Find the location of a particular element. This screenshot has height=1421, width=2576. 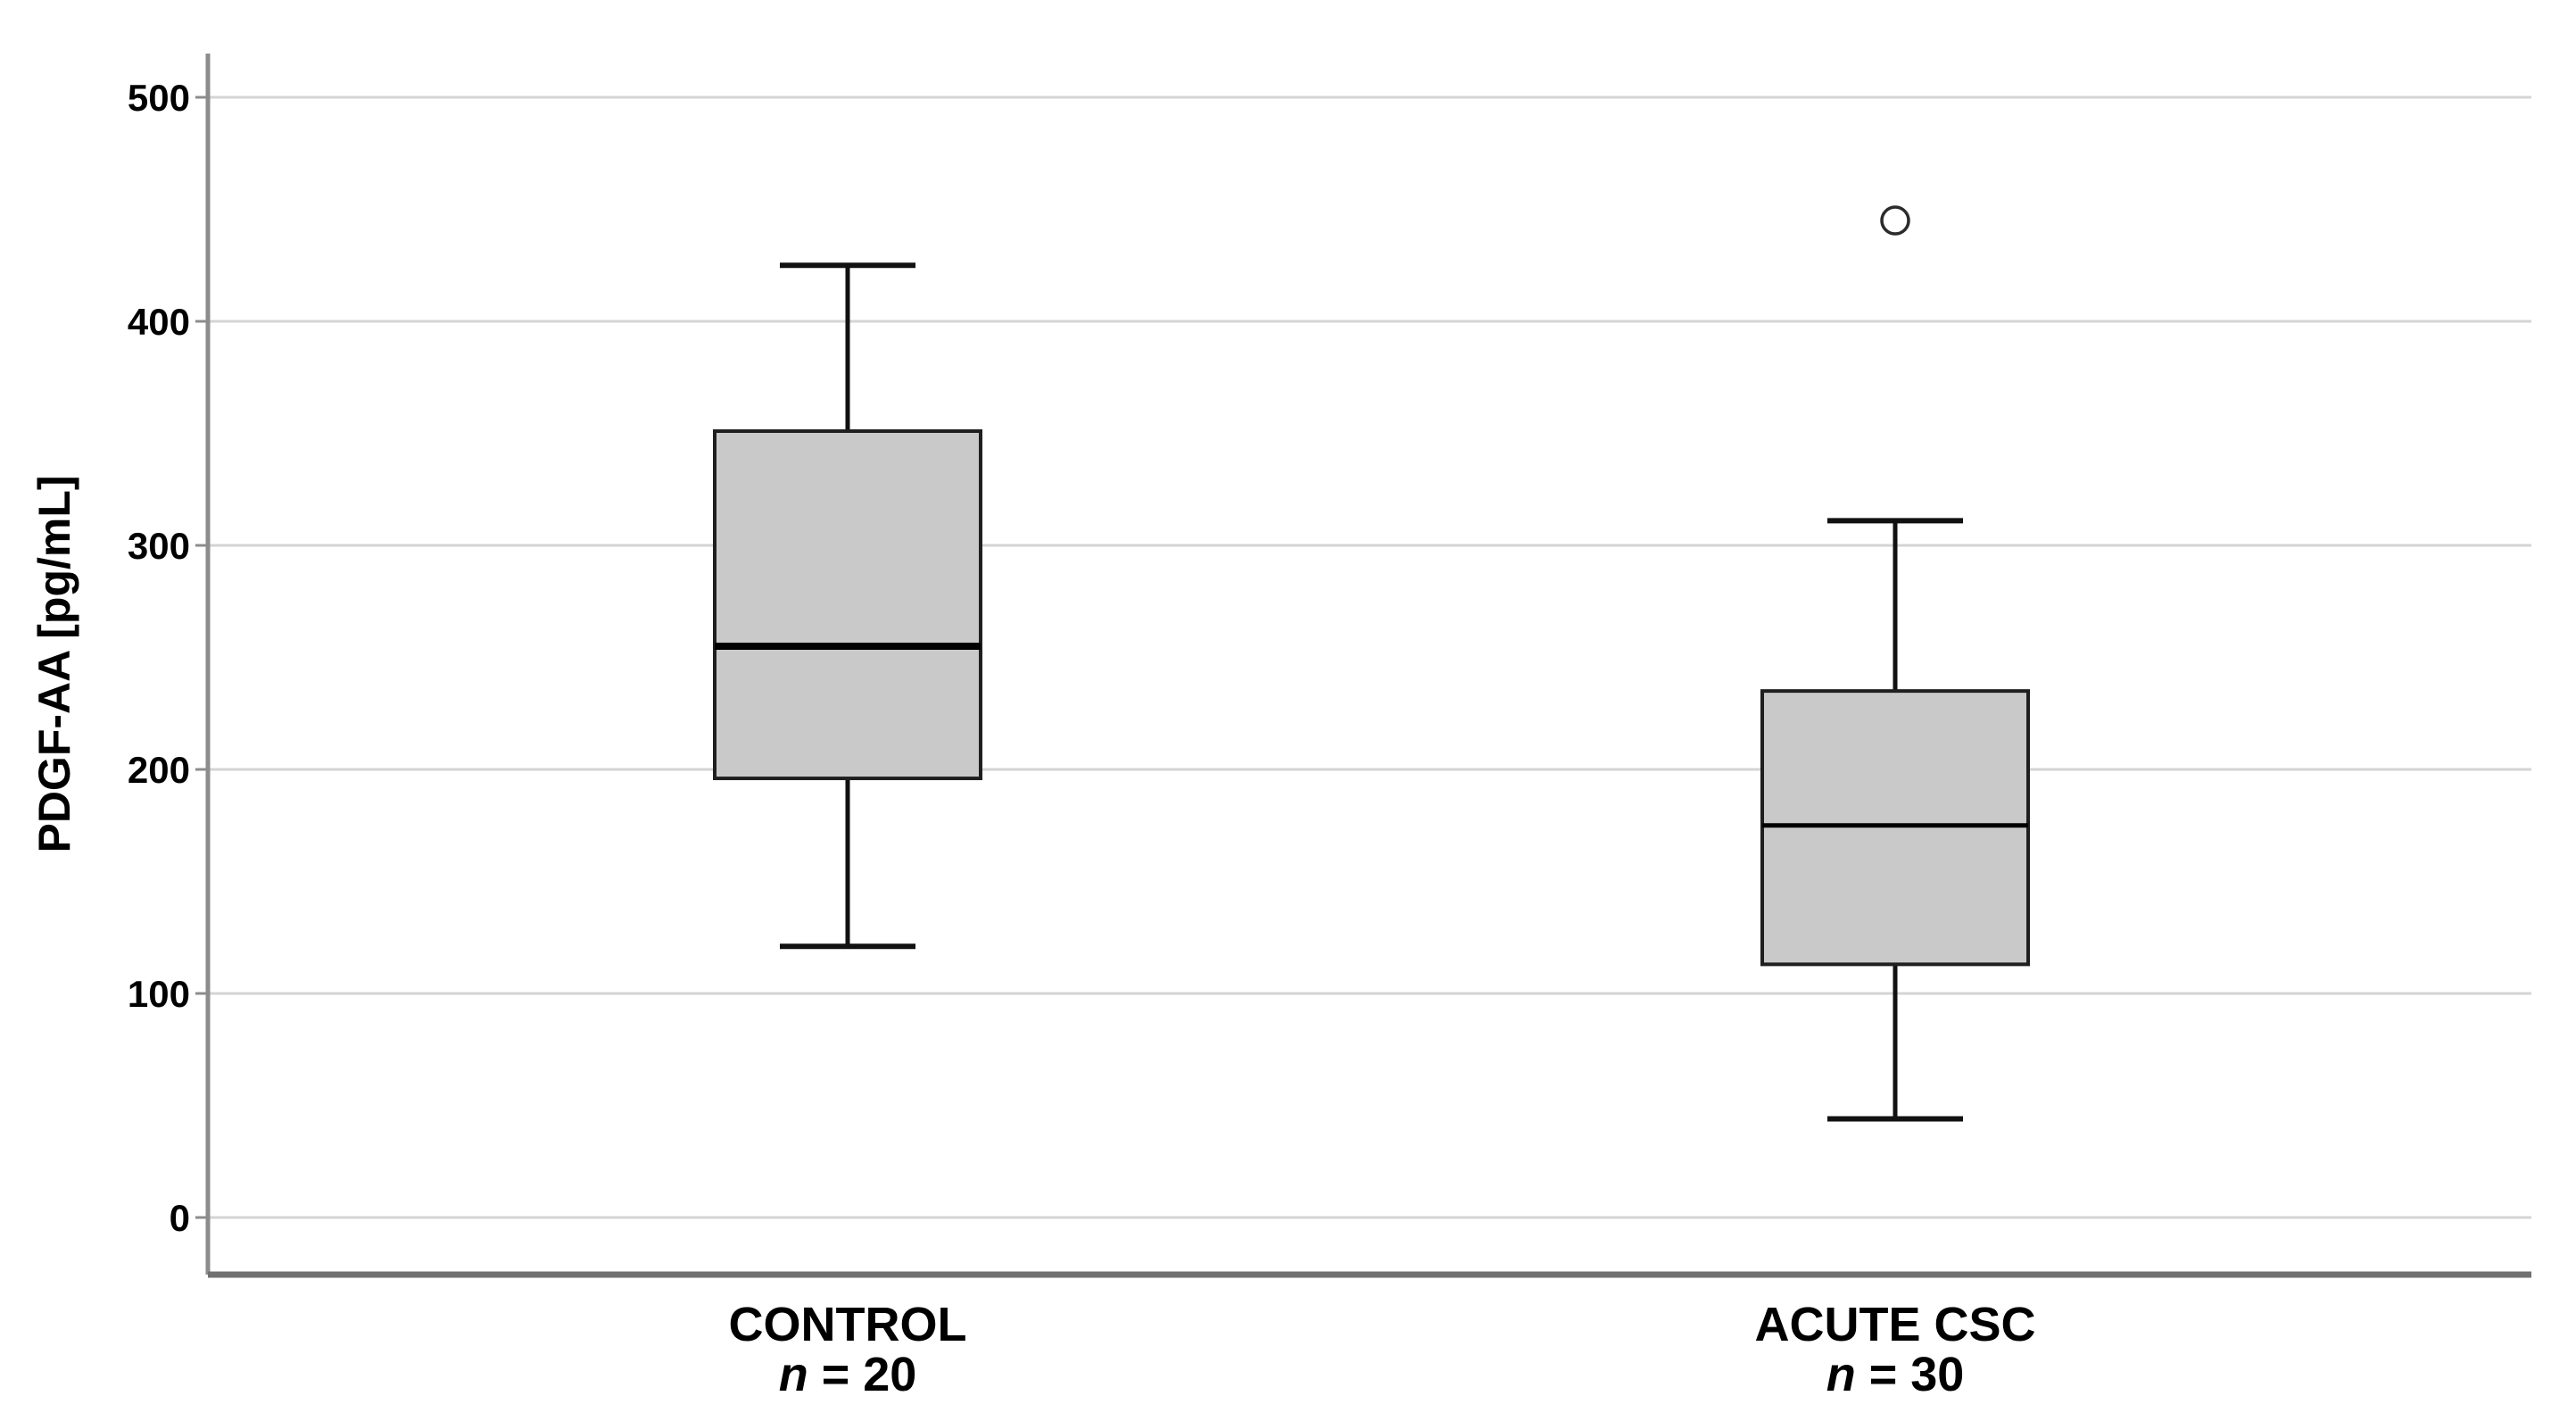

category-label: ACUTE CSC is located at coordinates (1894, 1324).